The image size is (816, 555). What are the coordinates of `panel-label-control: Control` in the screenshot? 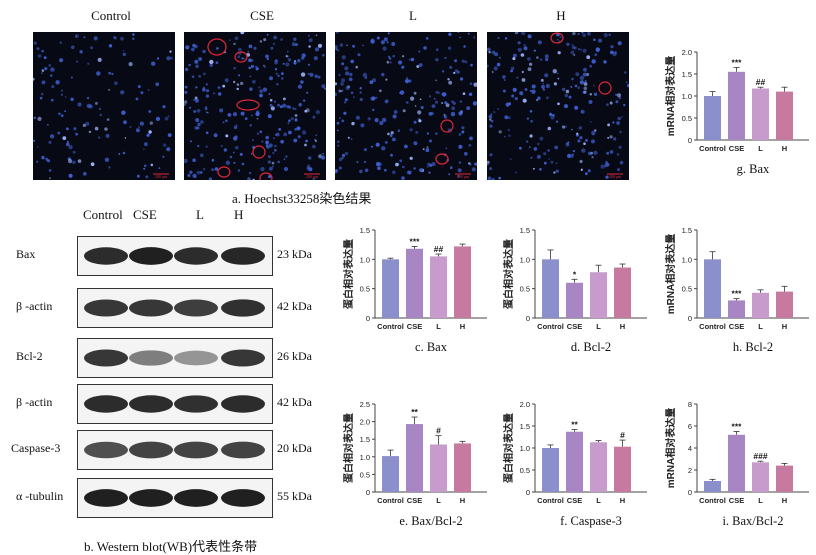 It's located at (111, 15).